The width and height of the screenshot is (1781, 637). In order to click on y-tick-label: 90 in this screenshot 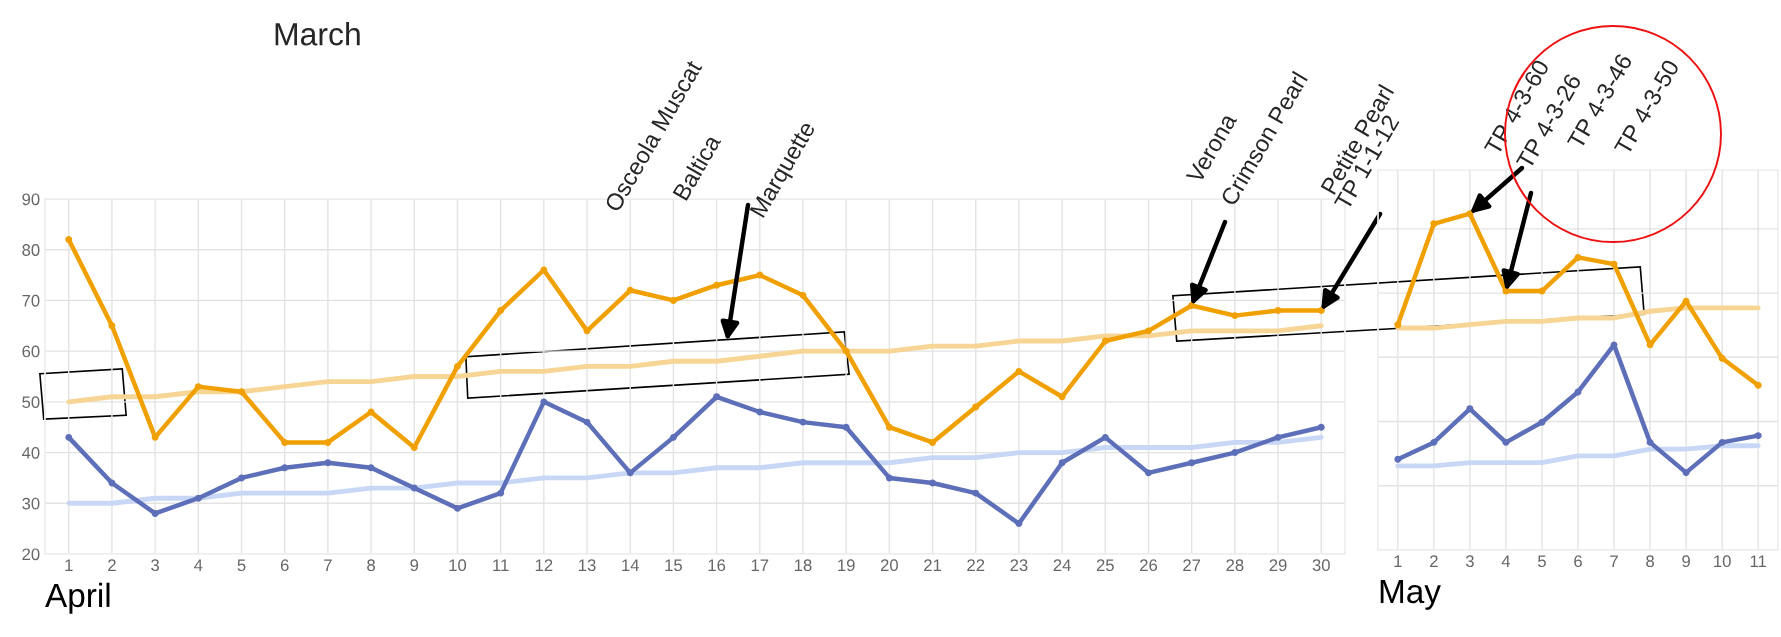, I will do `click(31, 199)`.